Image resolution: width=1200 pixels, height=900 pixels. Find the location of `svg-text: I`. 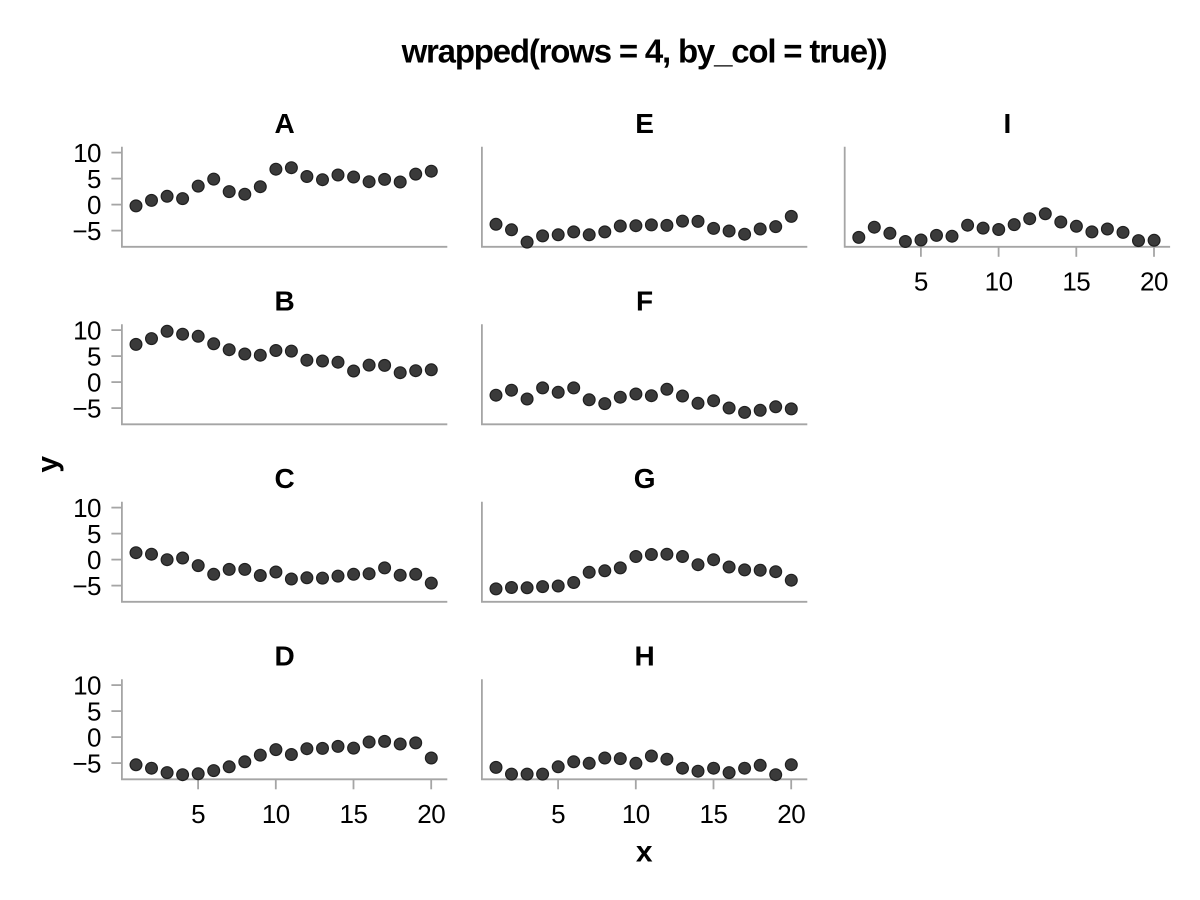

svg-text: I is located at coordinates (1008, 123).